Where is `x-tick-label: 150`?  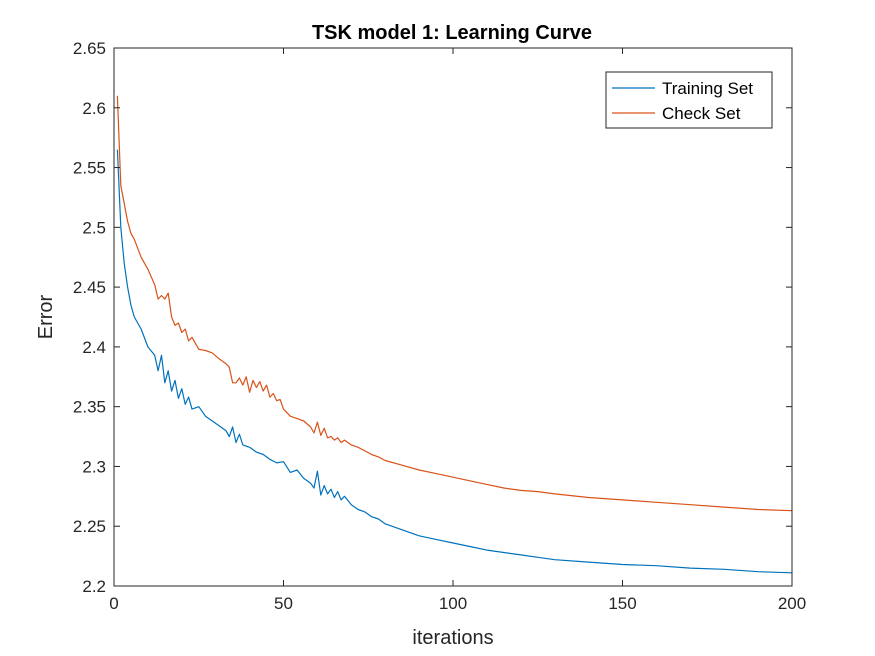 x-tick-label: 150 is located at coordinates (622, 603).